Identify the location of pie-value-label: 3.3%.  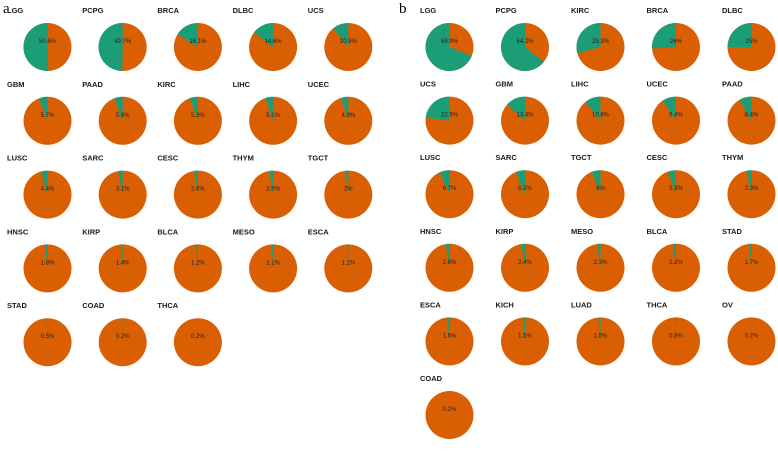
(752, 189).